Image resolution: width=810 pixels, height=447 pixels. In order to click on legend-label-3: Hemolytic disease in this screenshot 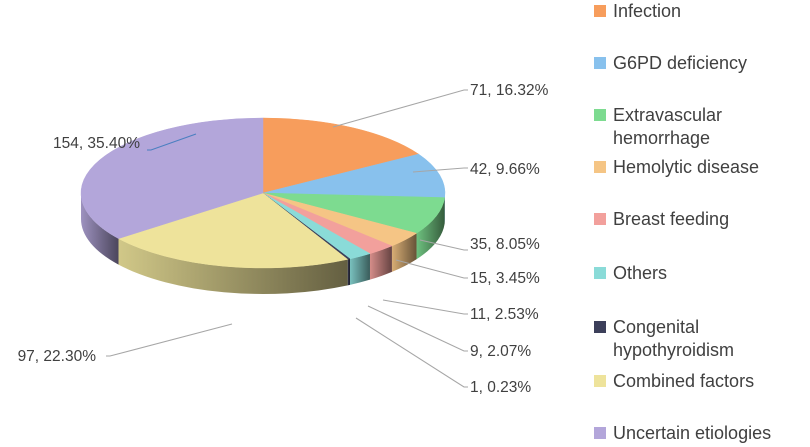, I will do `click(686, 167)`.